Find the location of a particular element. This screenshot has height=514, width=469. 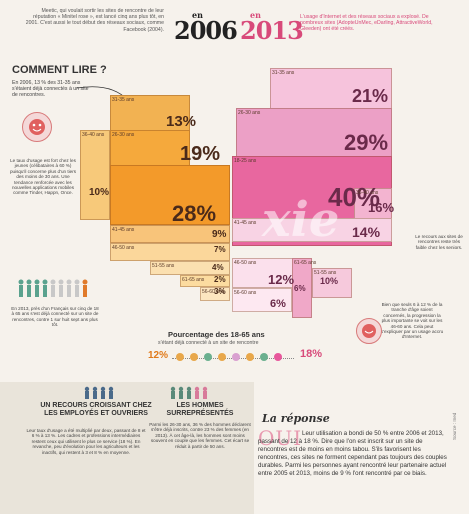

chart2006-pct-label-7: 2% is located at coordinates (220, 279).